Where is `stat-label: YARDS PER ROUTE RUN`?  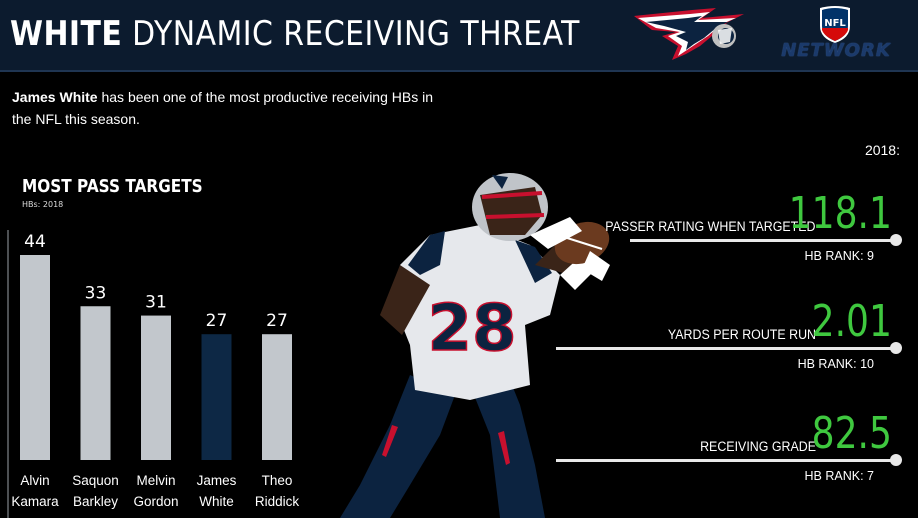
stat-label: YARDS PER ROUTE RUN is located at coordinates (741, 334).